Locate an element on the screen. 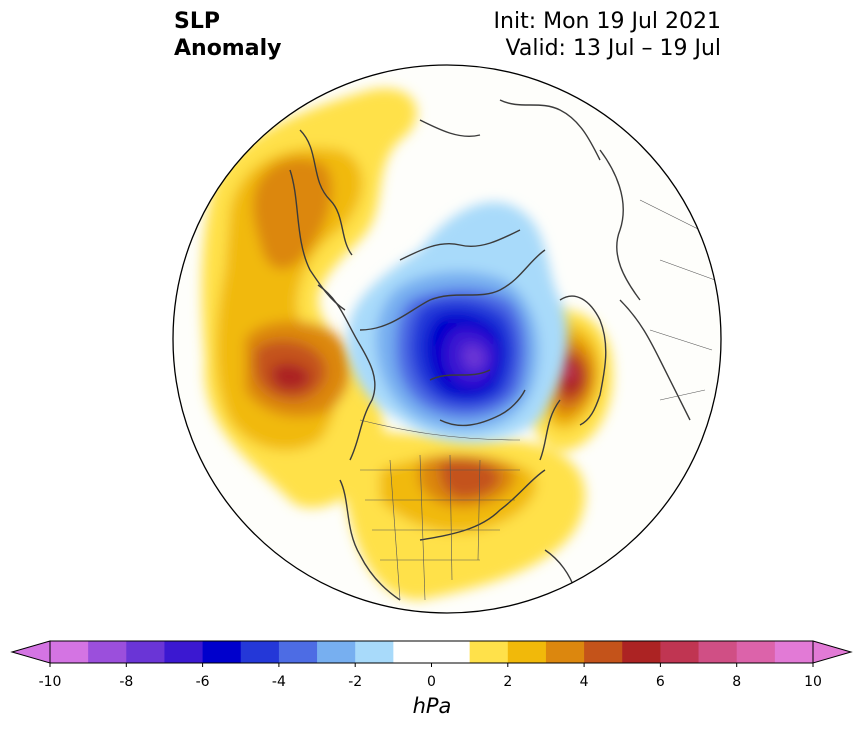 This screenshot has height=732, width=863. colorbar-tick-label: 8 is located at coordinates (737, 682).